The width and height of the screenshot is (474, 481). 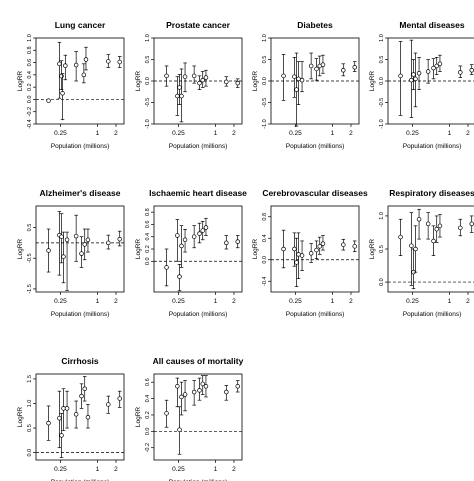 I want to click on y-tick-label: -0.4, so click(x=265, y=281).